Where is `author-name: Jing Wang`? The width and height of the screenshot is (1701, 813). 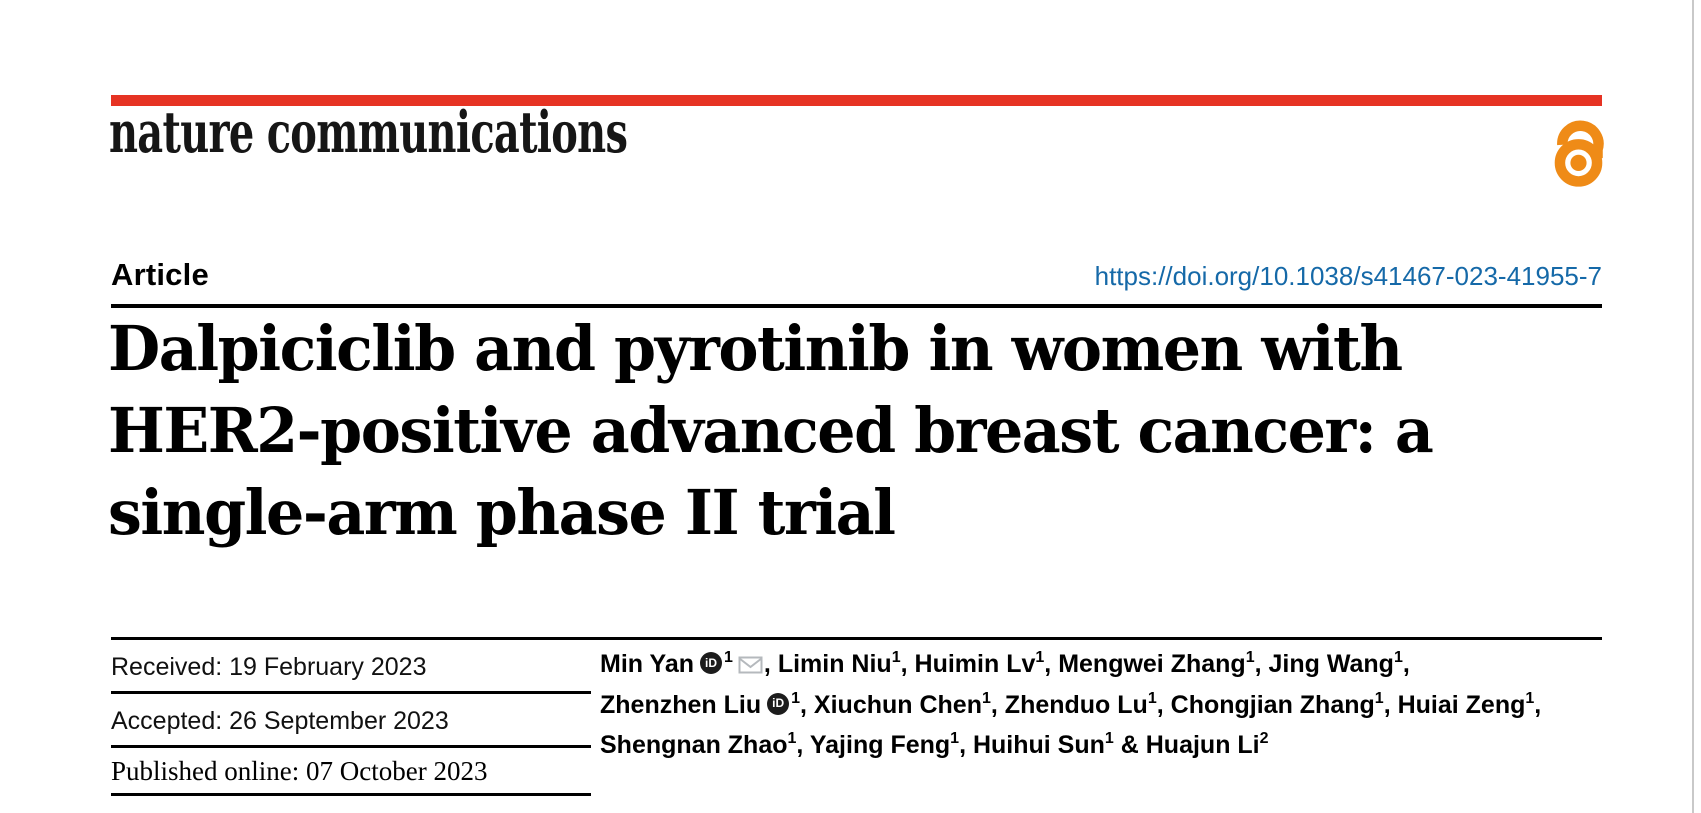
author-name: Jing Wang is located at coordinates (1331, 664).